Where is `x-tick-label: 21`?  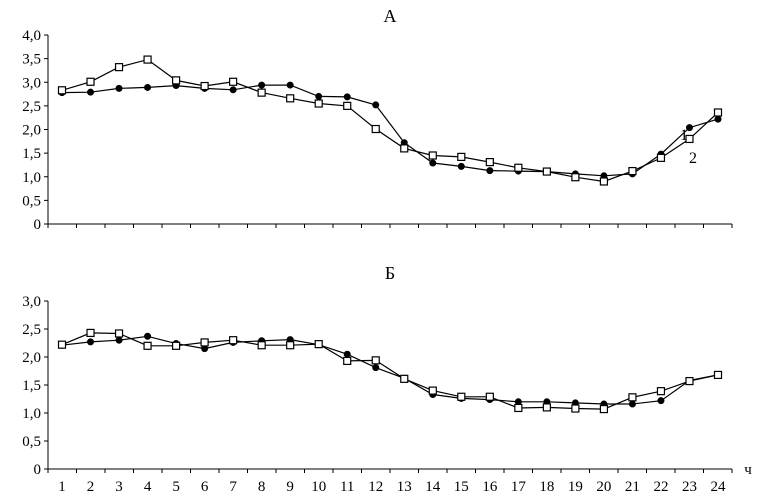 x-tick-label: 21 is located at coordinates (632, 487).